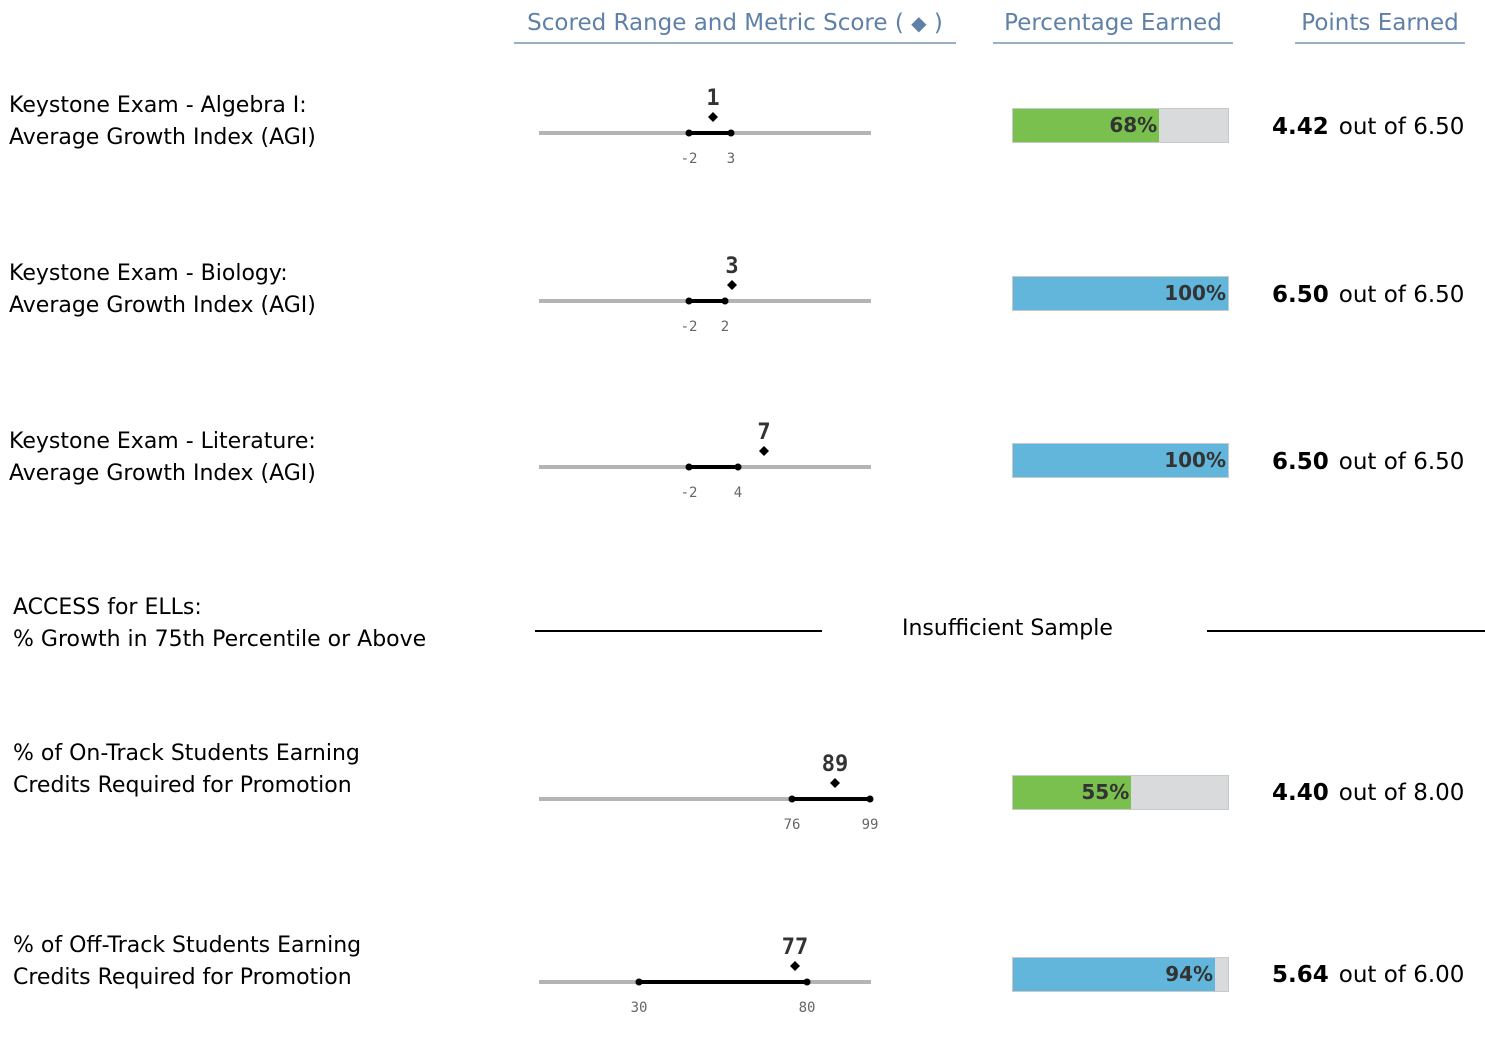 The height and width of the screenshot is (1050, 1485). What do you see at coordinates (707, 23) in the screenshot?
I see `header-scored-range-label: Scored Range and Metric Score` at bounding box center [707, 23].